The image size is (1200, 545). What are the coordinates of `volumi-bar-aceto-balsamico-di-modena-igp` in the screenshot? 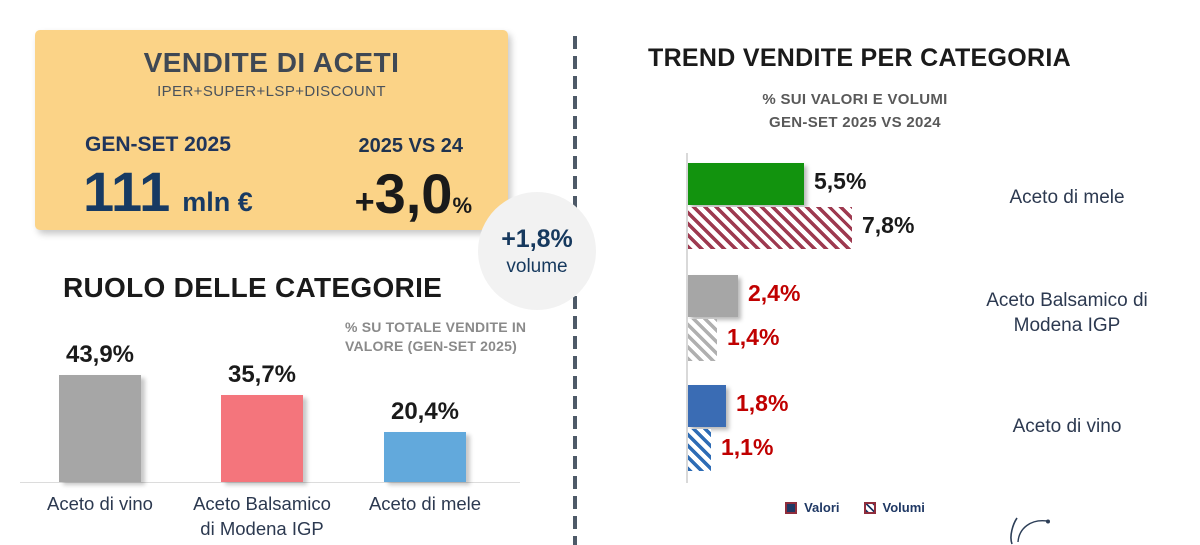 It's located at (702, 340).